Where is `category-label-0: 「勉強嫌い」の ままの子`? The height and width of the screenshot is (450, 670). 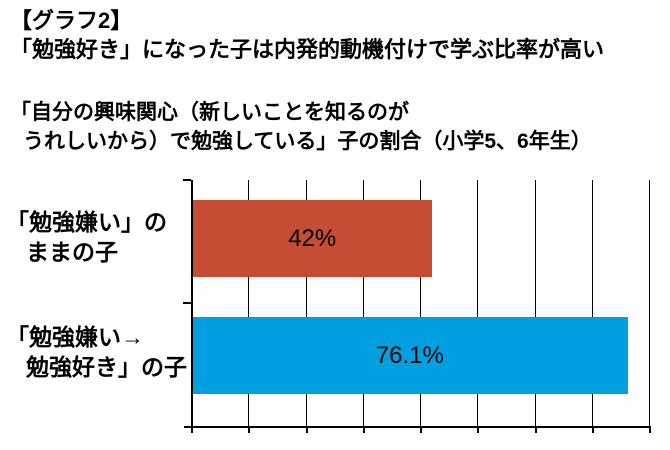
category-label-0: 「勉強嫌い」の ままの子 is located at coordinates (86, 237).